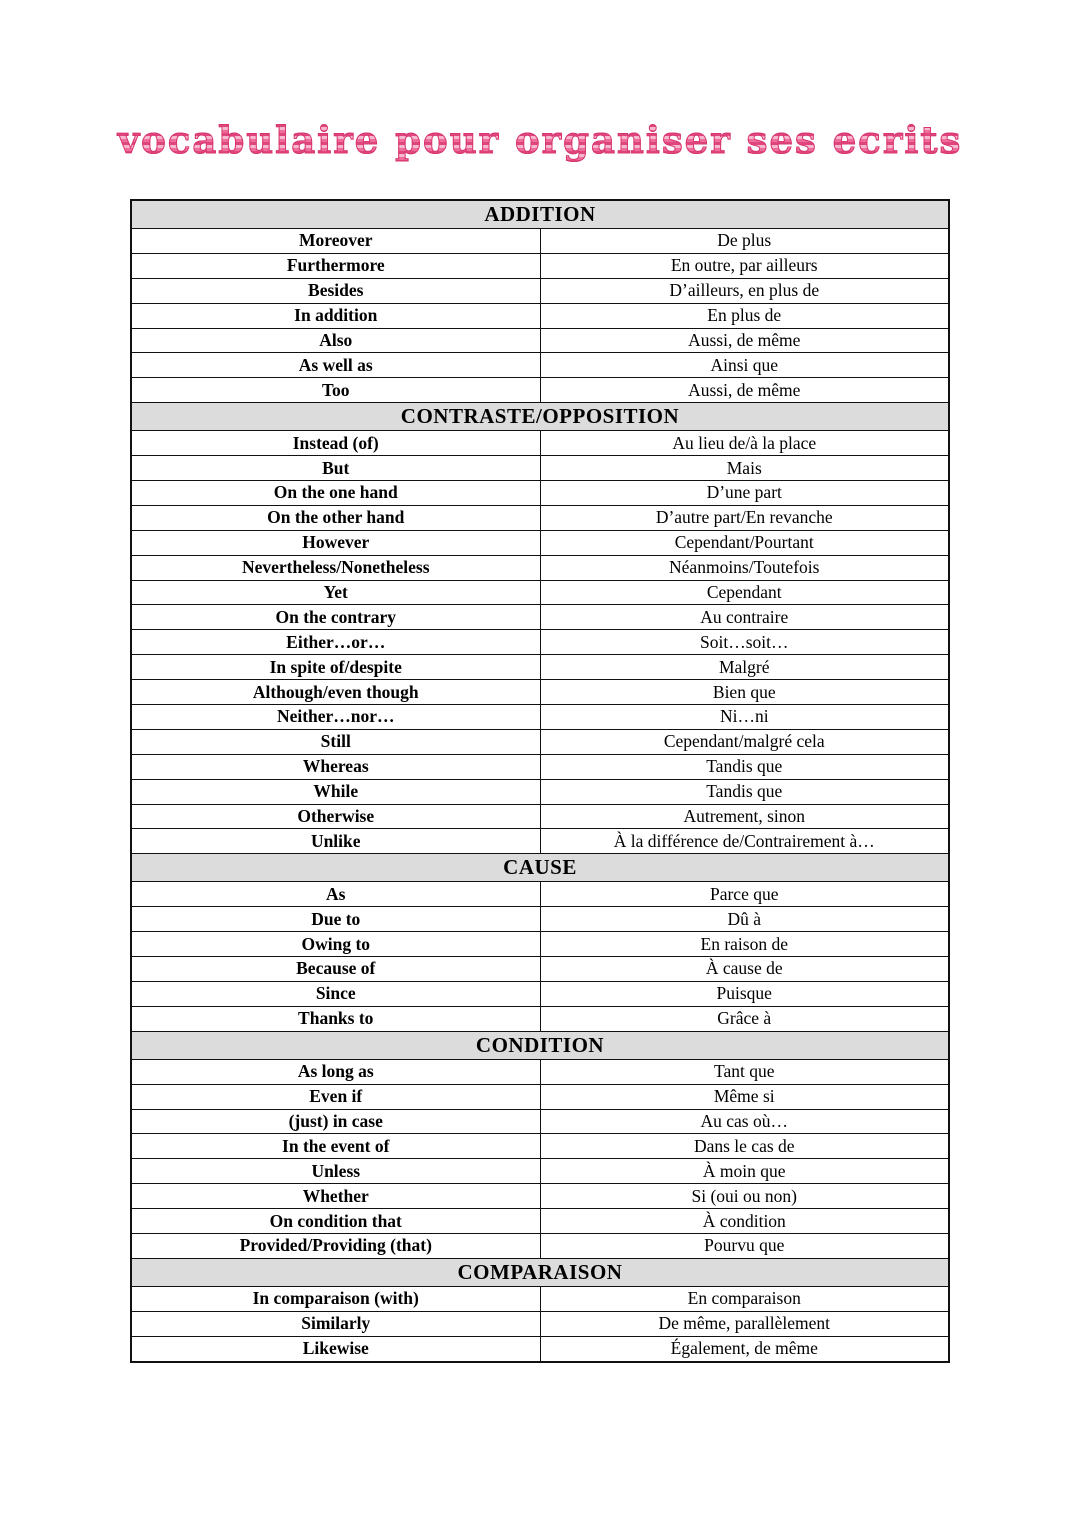 The image size is (1080, 1527). Describe the element at coordinates (335, 1071) in the screenshot. I see `english-term: As long as` at that location.